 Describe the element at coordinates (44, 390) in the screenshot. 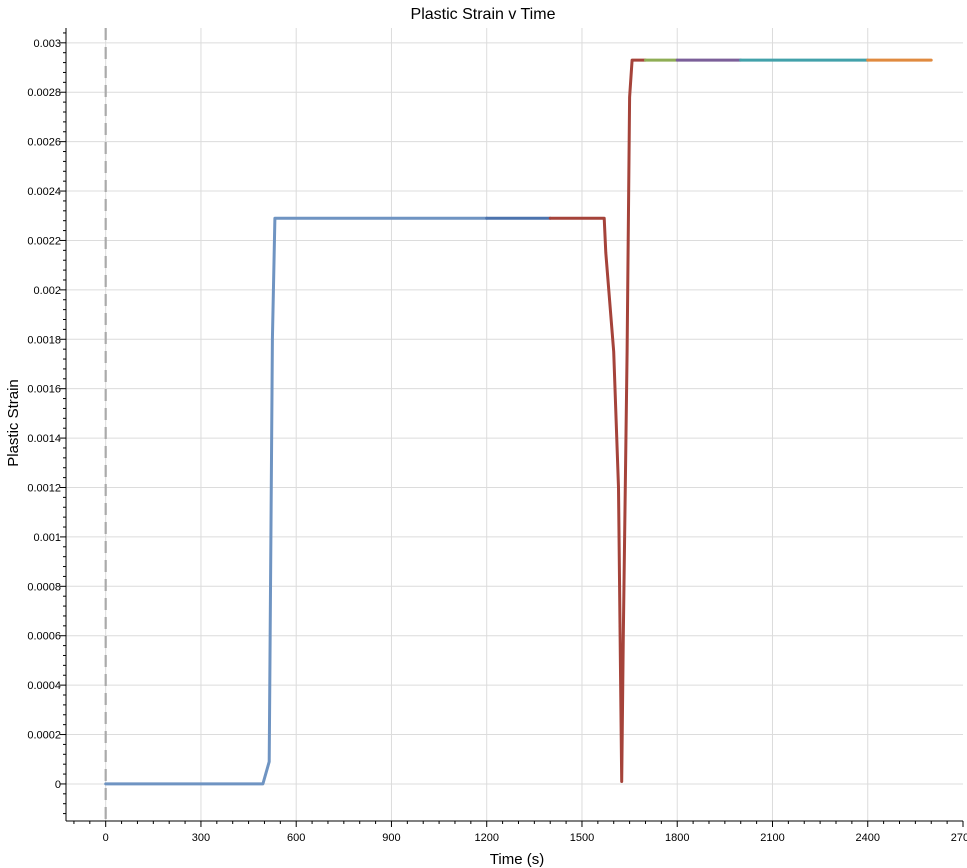

I see `y-tick-label: 0.0016` at that location.